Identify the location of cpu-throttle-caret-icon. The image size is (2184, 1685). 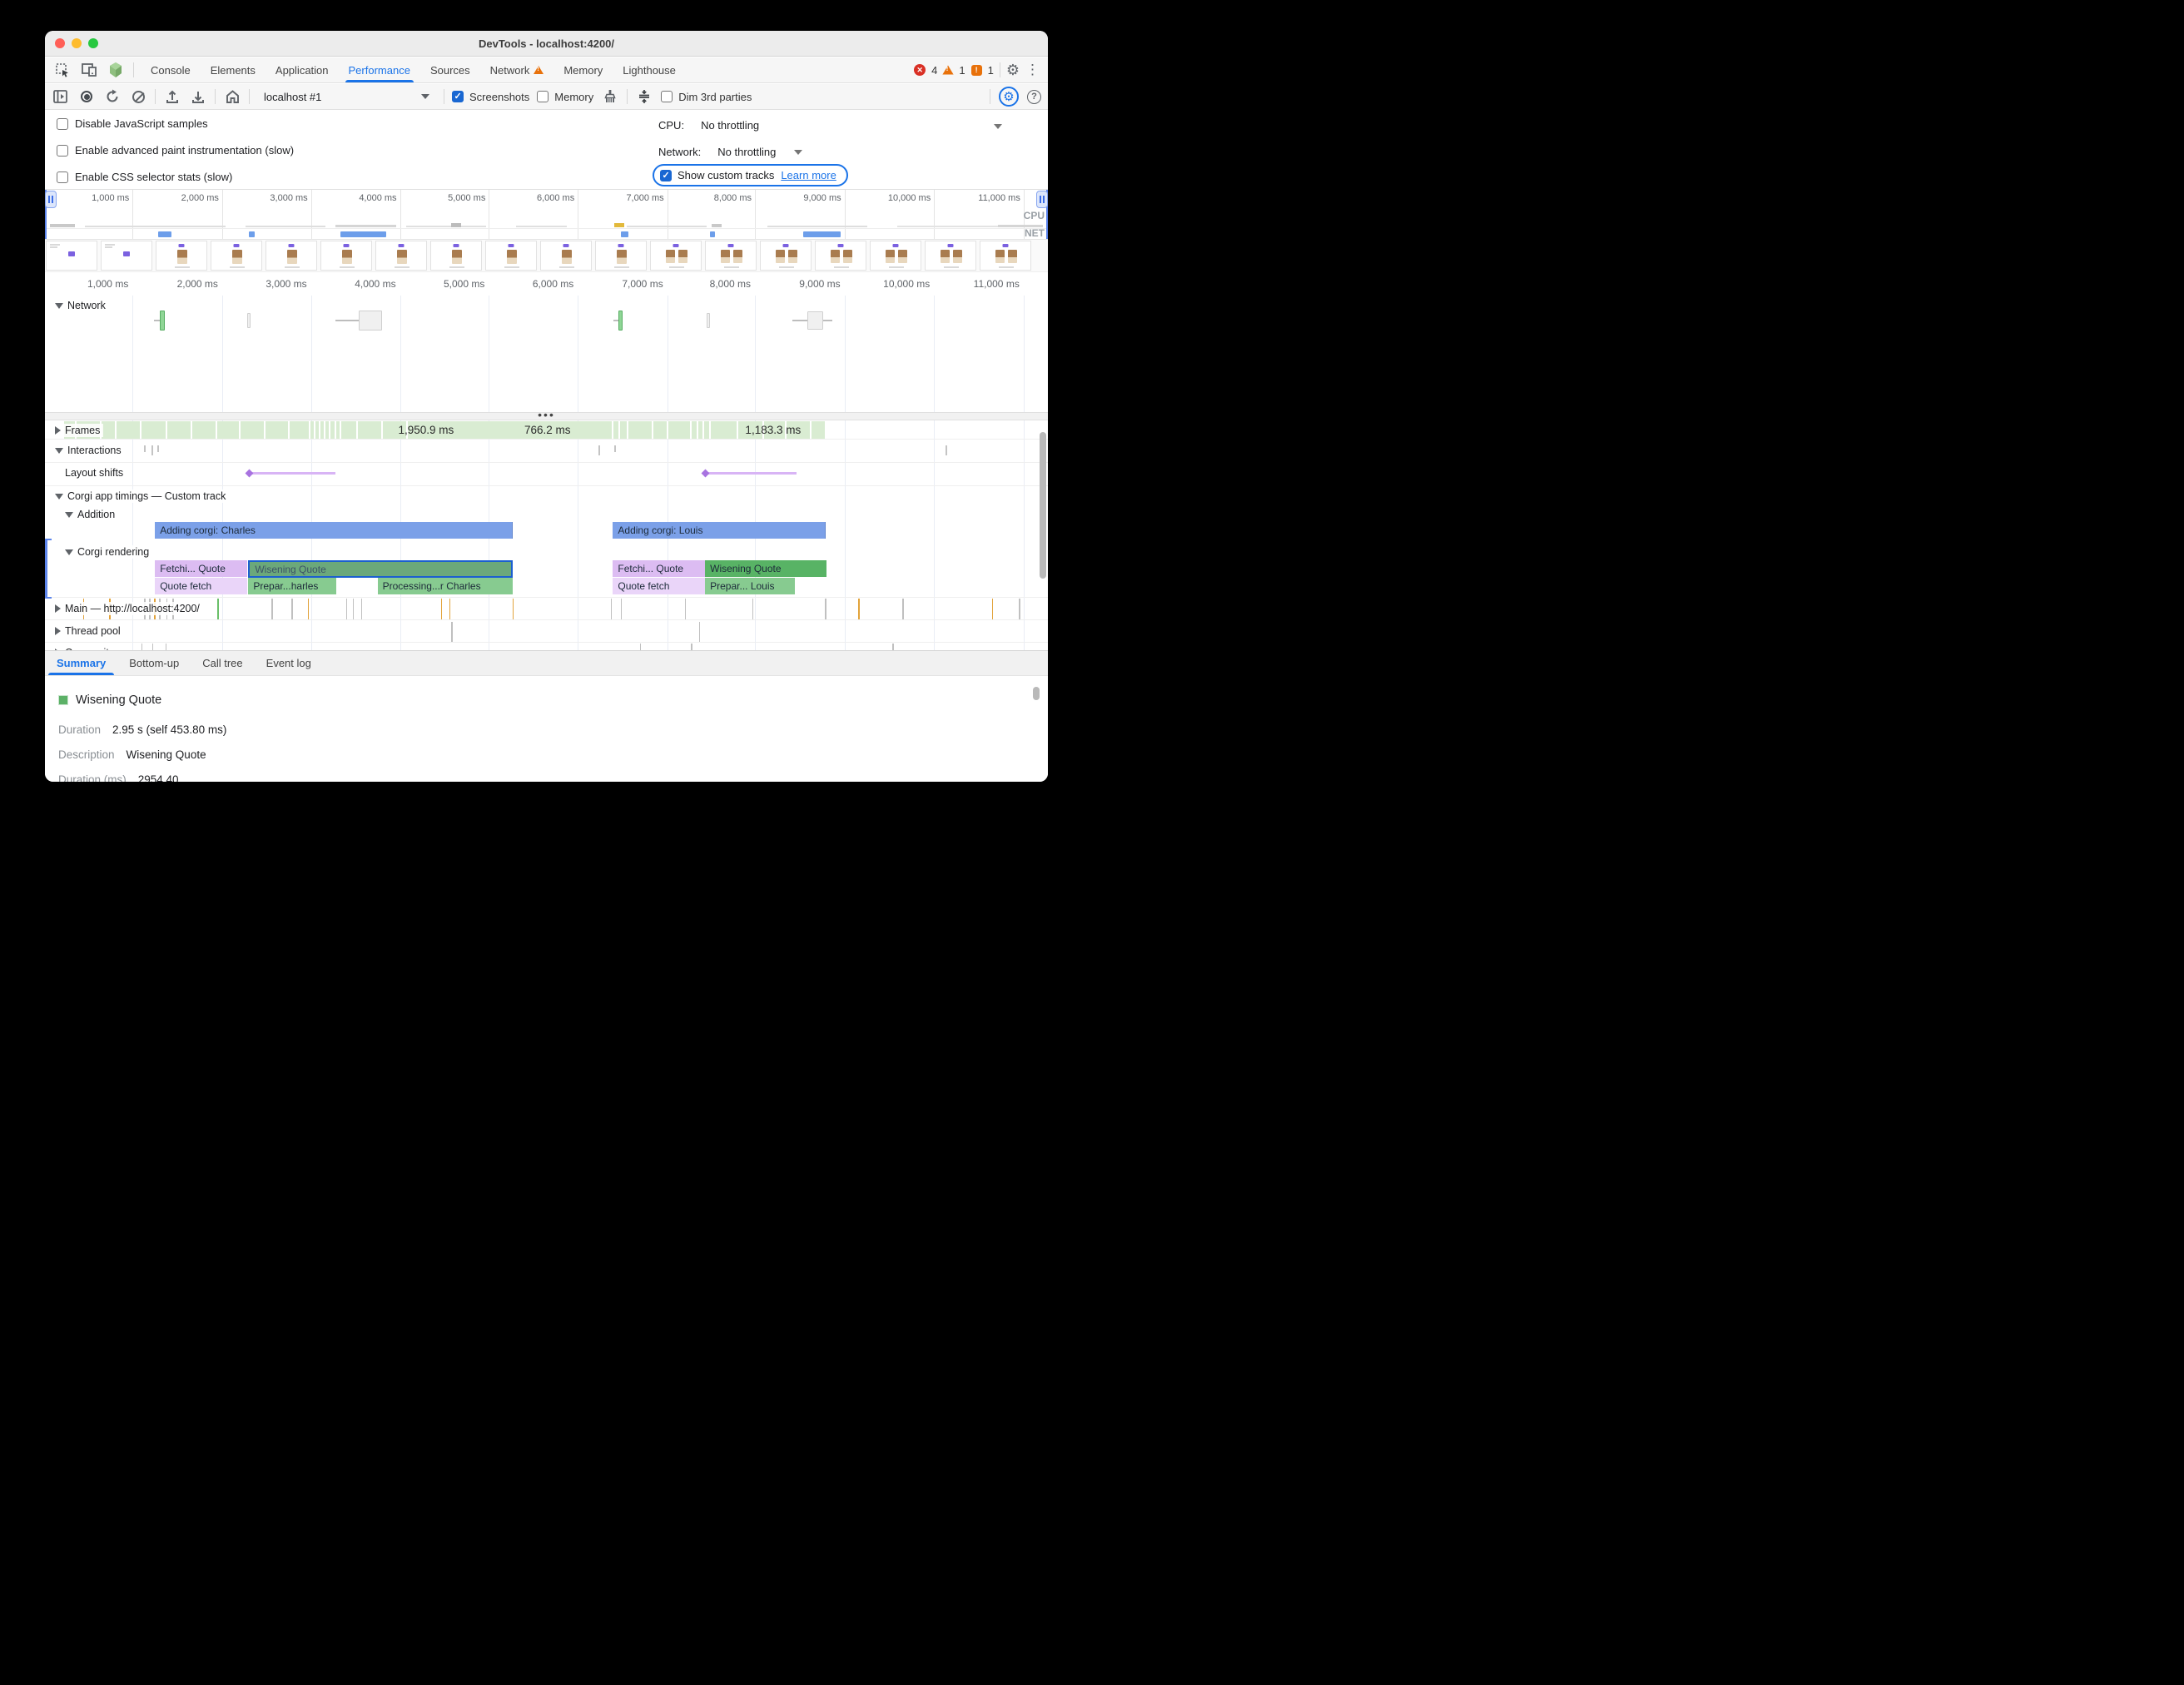
(998, 126).